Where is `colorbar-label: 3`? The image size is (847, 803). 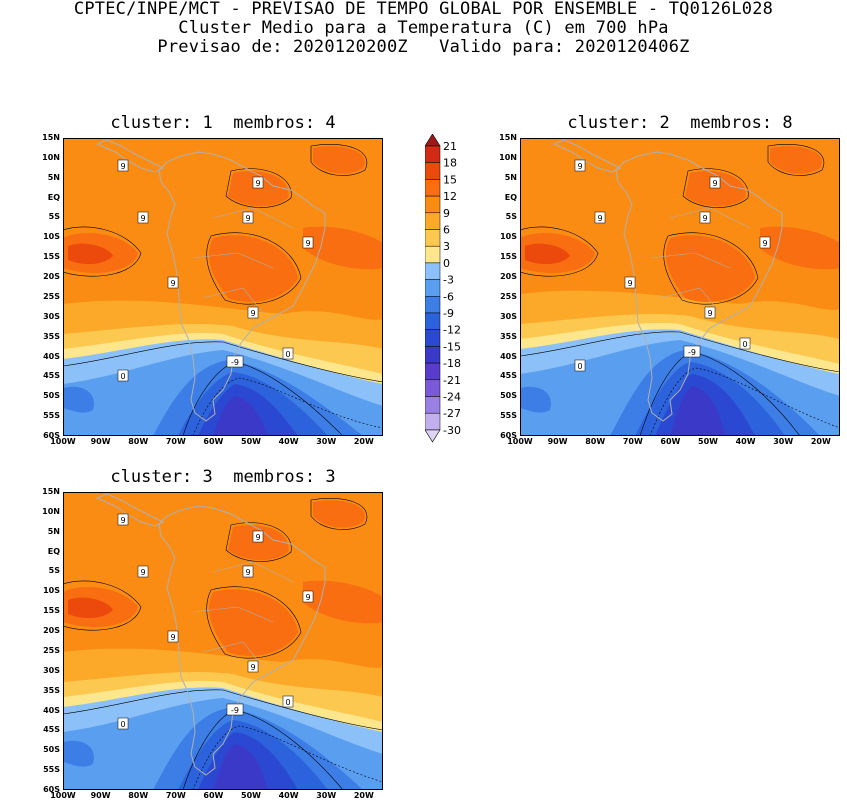 colorbar-label: 3 is located at coordinates (446, 246).